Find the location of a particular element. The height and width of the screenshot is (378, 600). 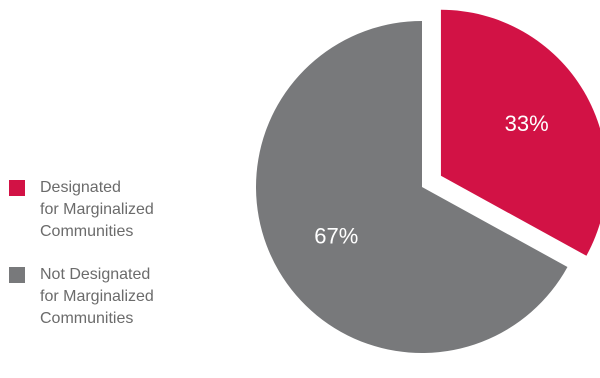

legend-swatch-not-designated is located at coordinates (17, 275).